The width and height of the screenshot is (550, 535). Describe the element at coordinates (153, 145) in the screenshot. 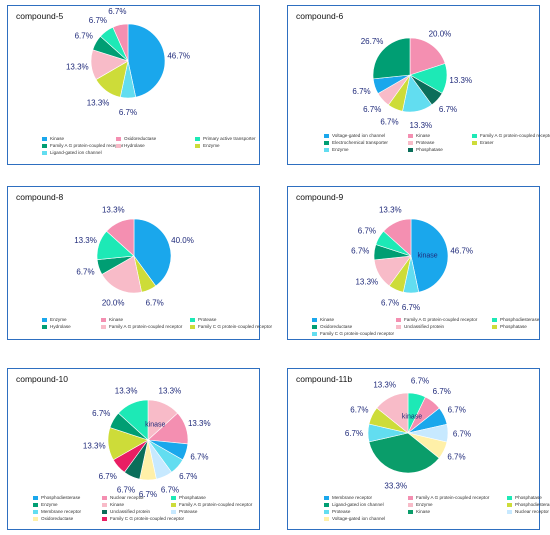

I see `legend-item: Hydrolase` at that location.